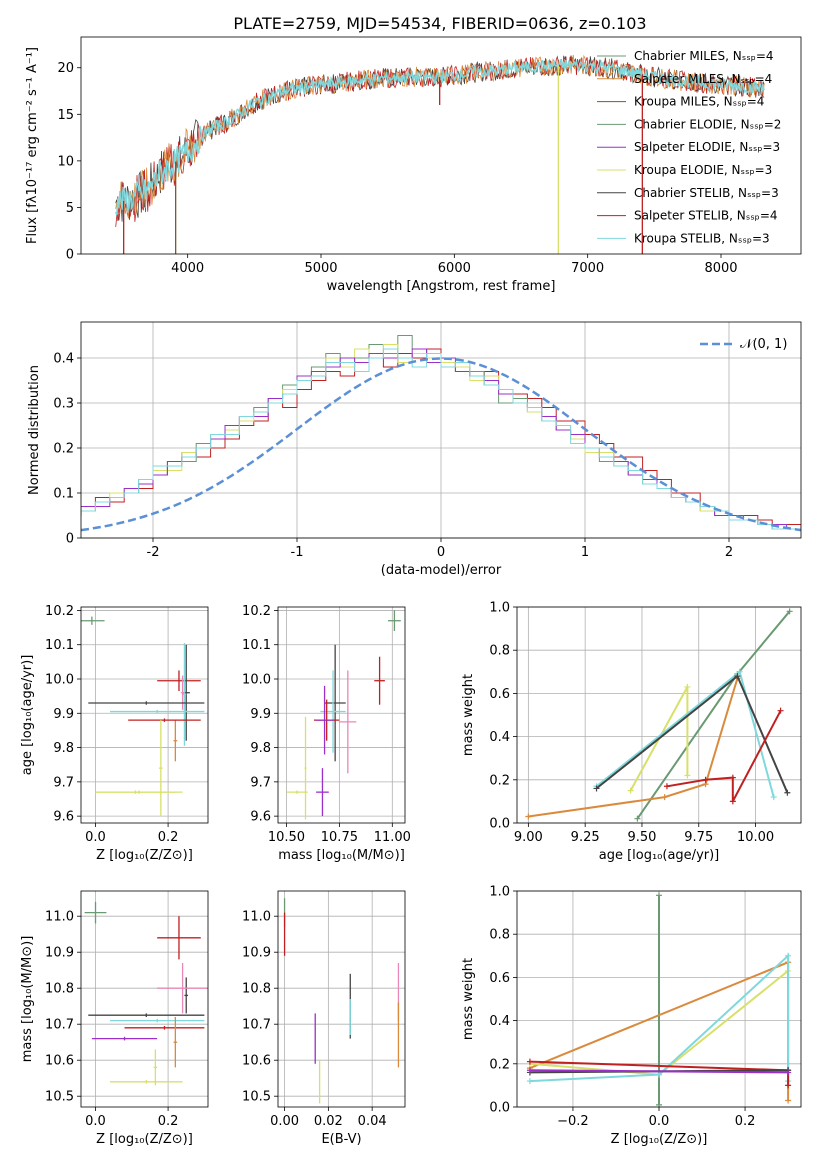 This screenshot has height=1170, width=819. I want to click on x-axis-label: (data-model)/error, so click(441, 570).